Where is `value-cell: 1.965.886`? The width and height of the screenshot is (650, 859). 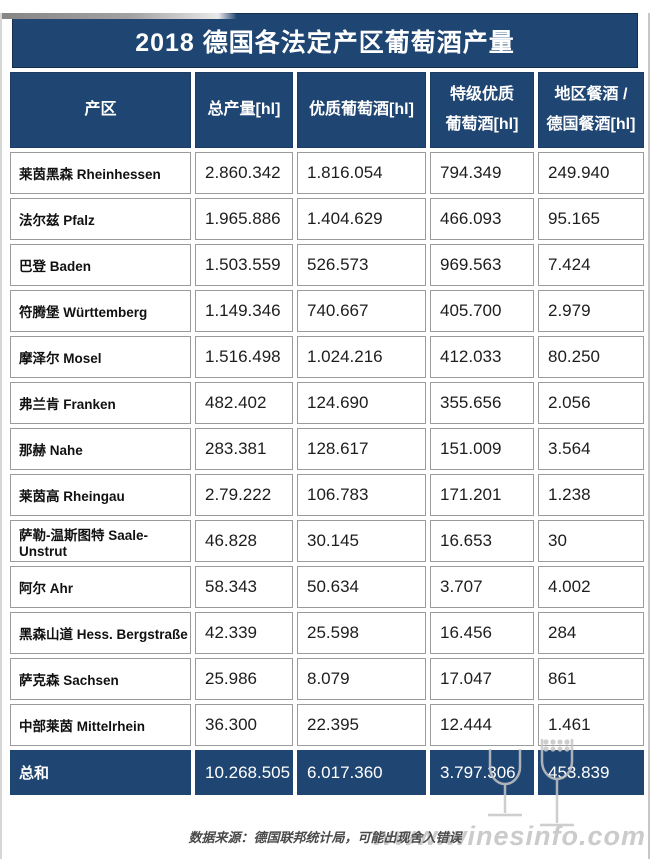 value-cell: 1.965.886 is located at coordinates (244, 219).